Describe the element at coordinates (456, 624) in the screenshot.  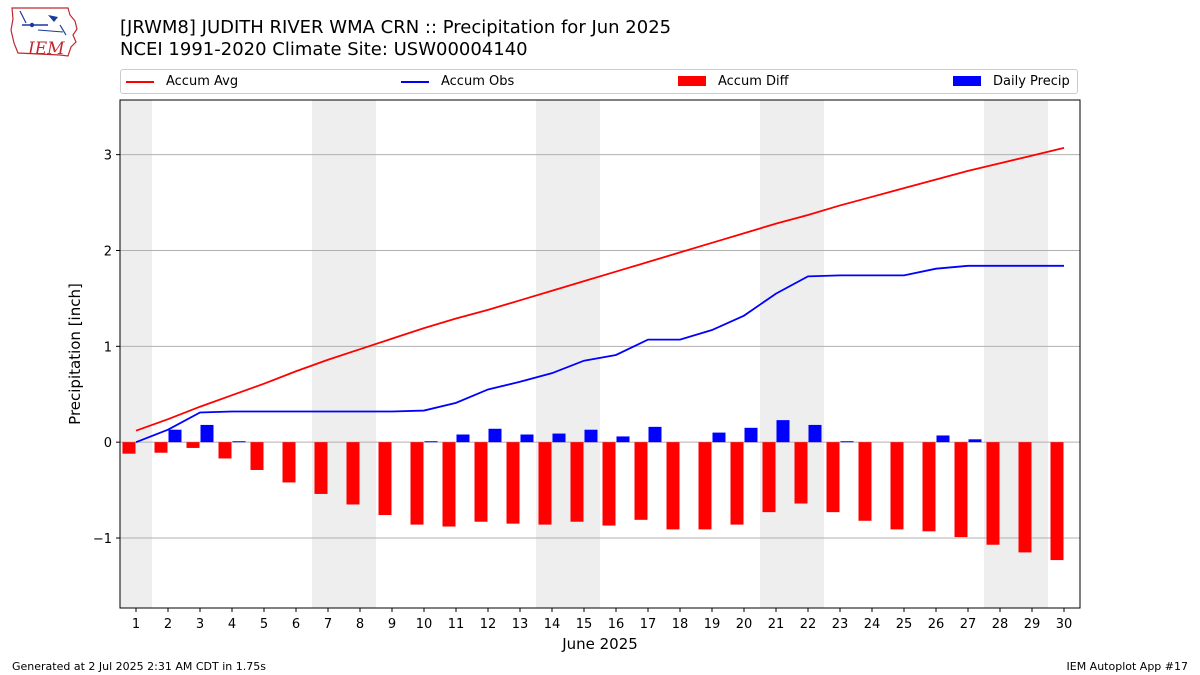
I see `x-tick-label: 11` at that location.